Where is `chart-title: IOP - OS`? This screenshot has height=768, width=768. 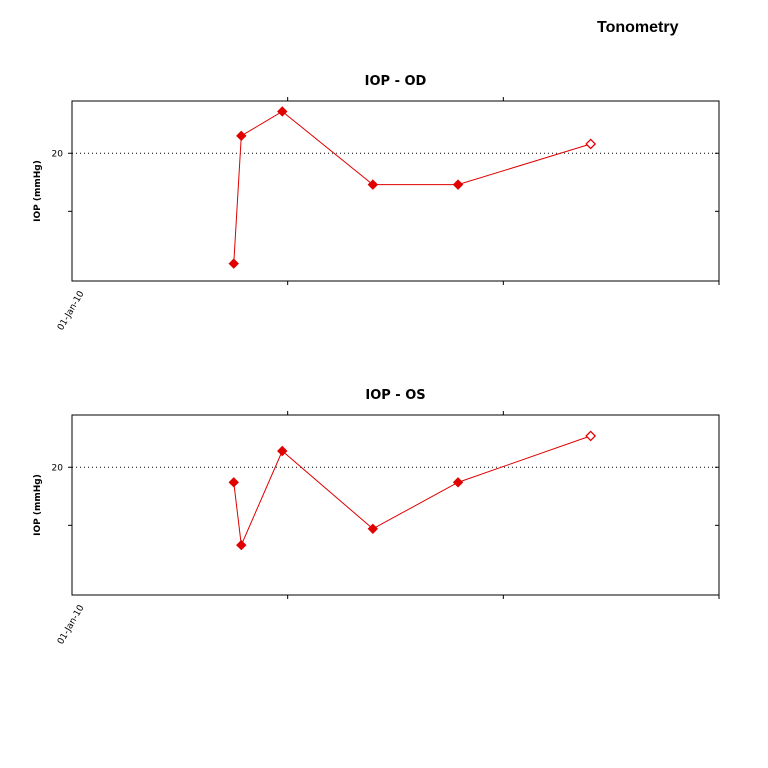 chart-title: IOP - OS is located at coordinates (395, 395).